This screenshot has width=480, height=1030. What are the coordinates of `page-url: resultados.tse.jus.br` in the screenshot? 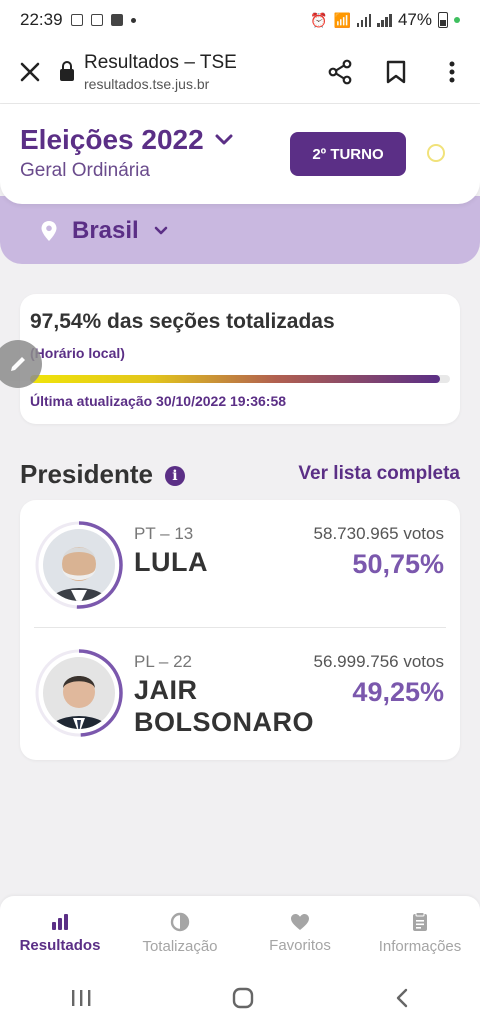 It's located at (147, 83).